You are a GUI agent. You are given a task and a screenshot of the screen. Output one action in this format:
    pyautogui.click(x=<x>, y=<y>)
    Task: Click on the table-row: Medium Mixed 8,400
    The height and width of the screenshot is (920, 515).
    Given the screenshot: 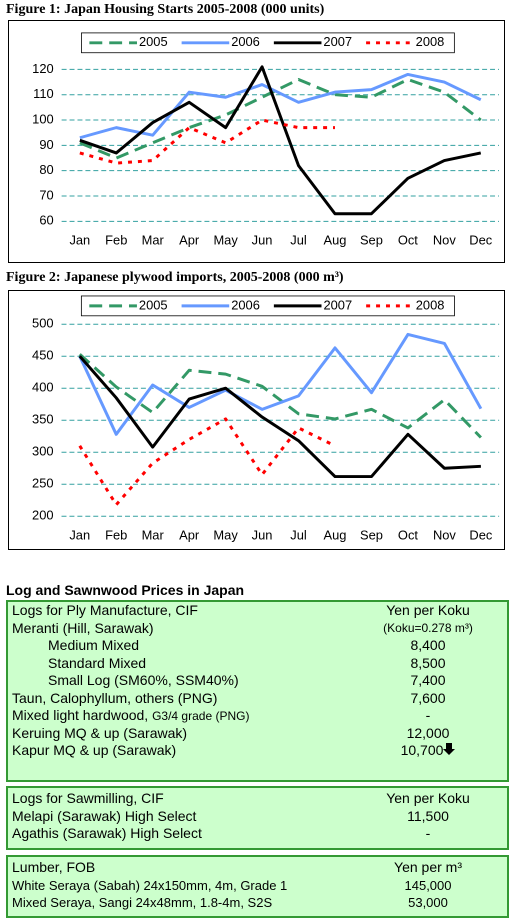 What is the action you would take?
    pyautogui.click(x=257, y=646)
    